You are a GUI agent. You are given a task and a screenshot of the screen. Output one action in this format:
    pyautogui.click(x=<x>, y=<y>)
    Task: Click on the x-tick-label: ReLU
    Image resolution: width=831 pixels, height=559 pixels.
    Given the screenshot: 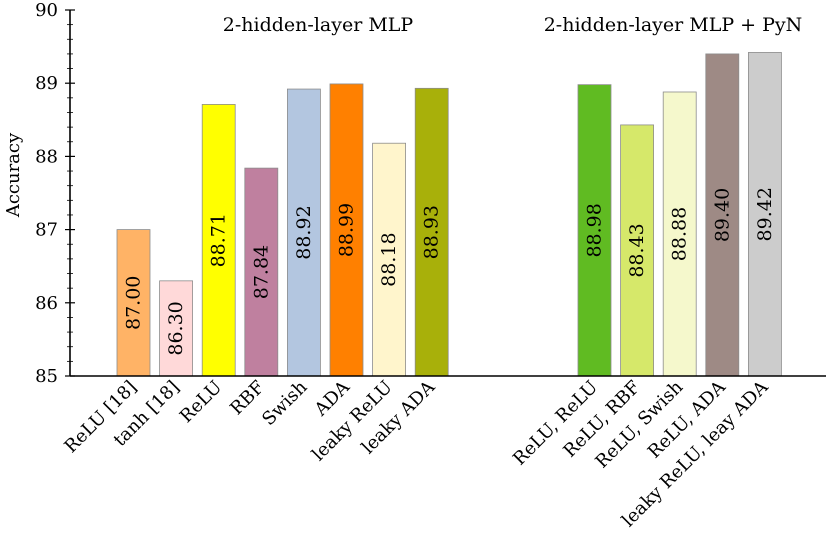 What is the action you would take?
    pyautogui.click(x=201, y=402)
    